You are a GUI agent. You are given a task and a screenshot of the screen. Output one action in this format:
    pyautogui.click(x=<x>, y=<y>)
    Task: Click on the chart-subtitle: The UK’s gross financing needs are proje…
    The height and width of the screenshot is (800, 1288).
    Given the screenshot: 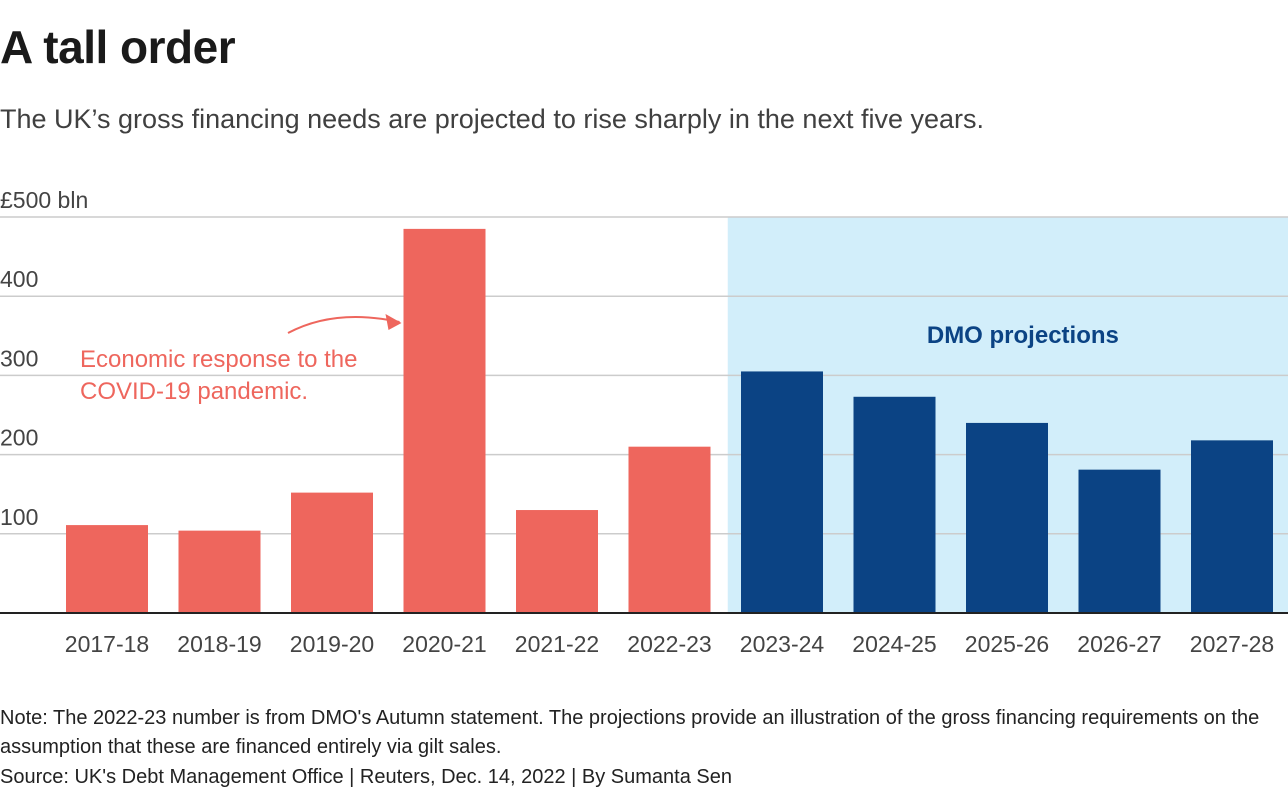 What is the action you would take?
    pyautogui.click(x=492, y=119)
    